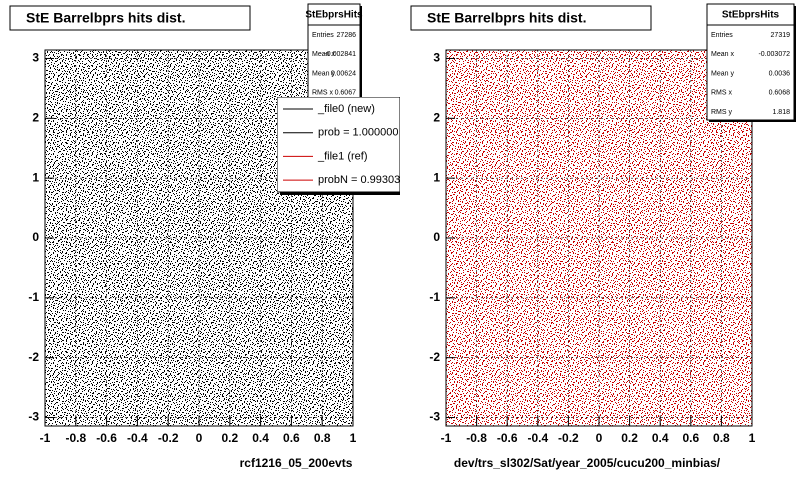 Image resolution: width=800 pixels, height=480 pixels. Describe the element at coordinates (346, 93) in the screenshot. I see `stats-value: 0.6067` at that location.